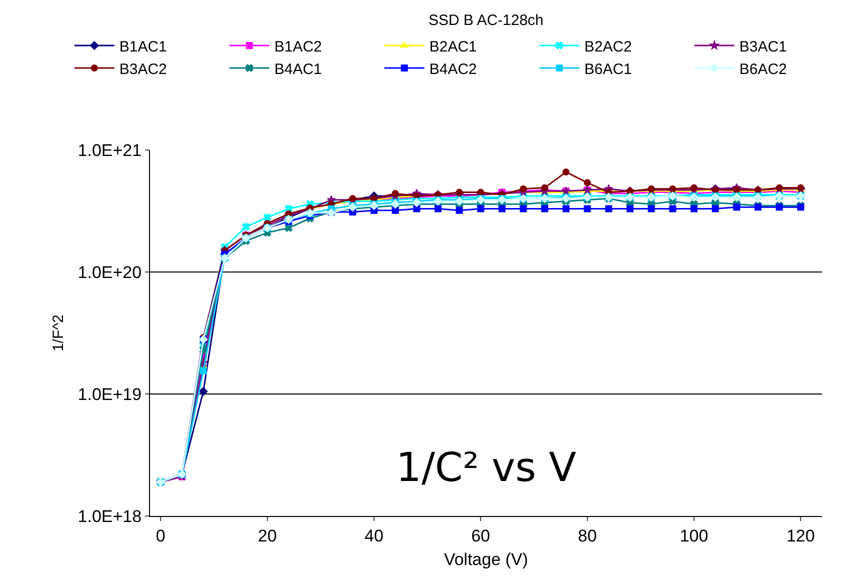 The width and height of the screenshot is (867, 584). I want to click on legend-label: B2AC1, so click(453, 47).